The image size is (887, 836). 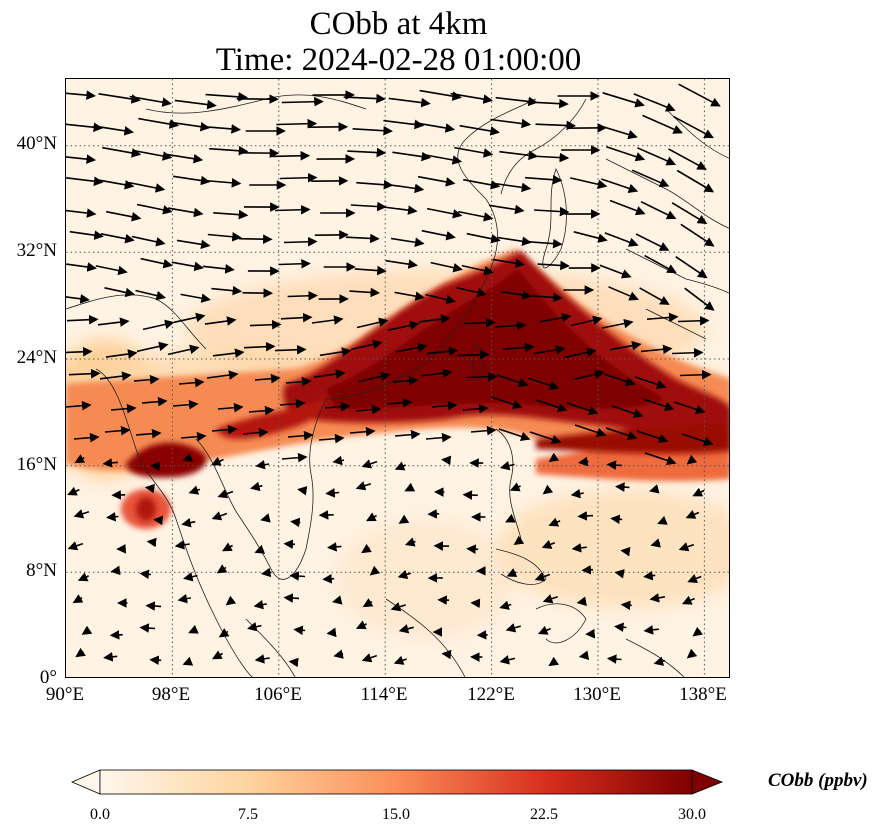 What do you see at coordinates (398, 24) in the screenshot?
I see `map-title: CObb at 4km` at bounding box center [398, 24].